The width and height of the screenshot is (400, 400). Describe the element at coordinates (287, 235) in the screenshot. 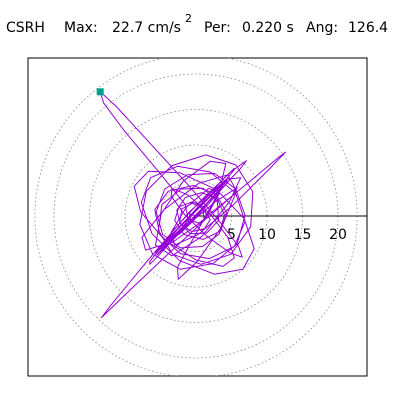

I see `radial-tick-labels: 5 10 15 20` at that location.